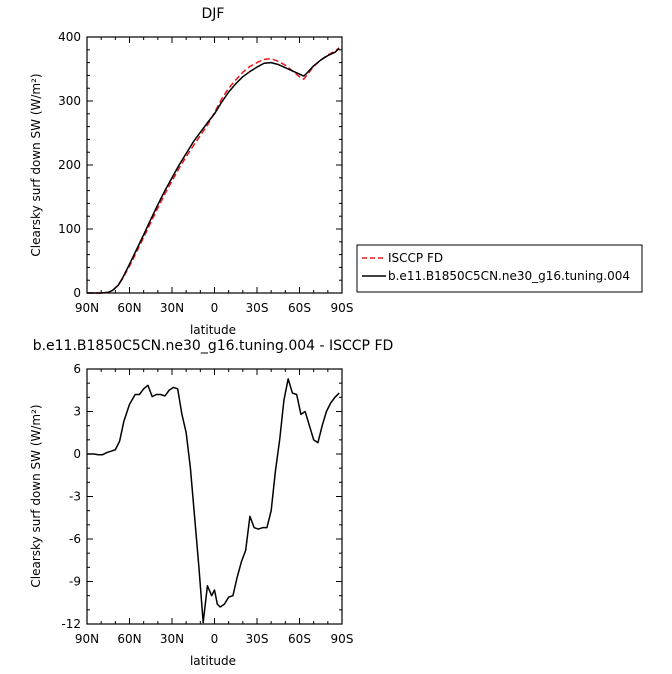 Image resolution: width=672 pixels, height=674 pixels. I want to click on bottom-plot-frame, so click(214, 496).